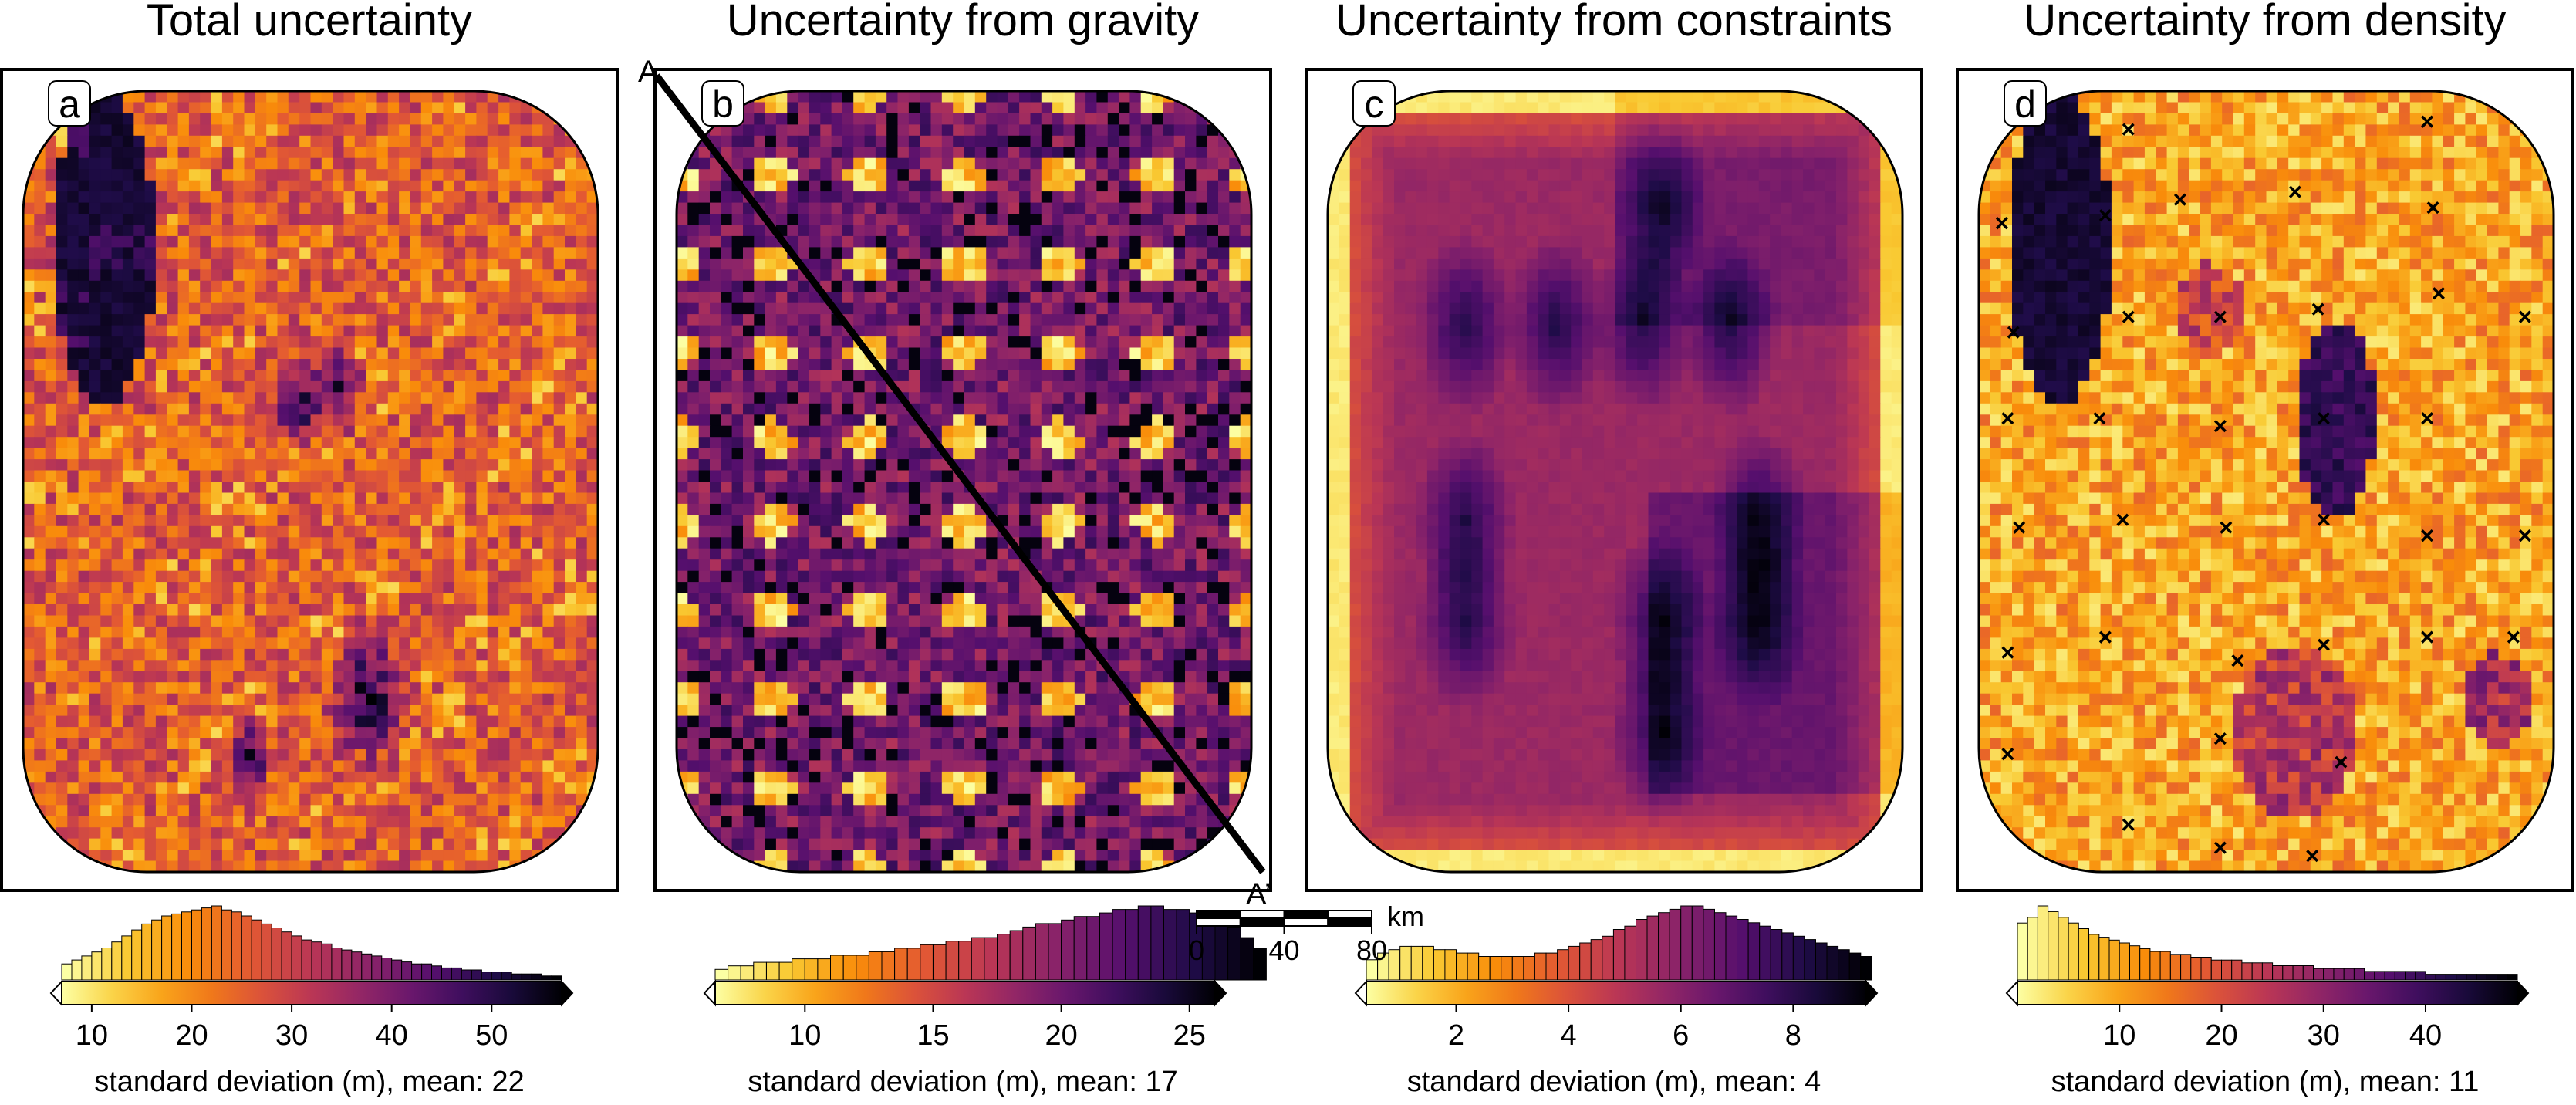 The width and height of the screenshot is (2576, 1105). I want to click on colorbar-tick-label: 10, so click(92, 1035).